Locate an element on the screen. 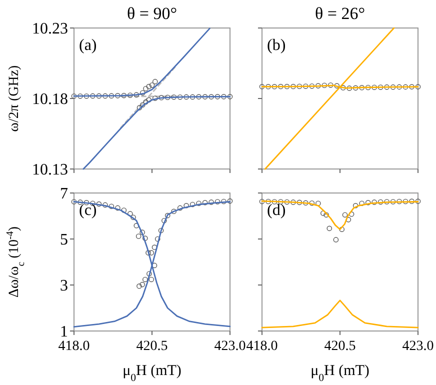  y-tick-label: 10.23 is located at coordinates (50, 29).